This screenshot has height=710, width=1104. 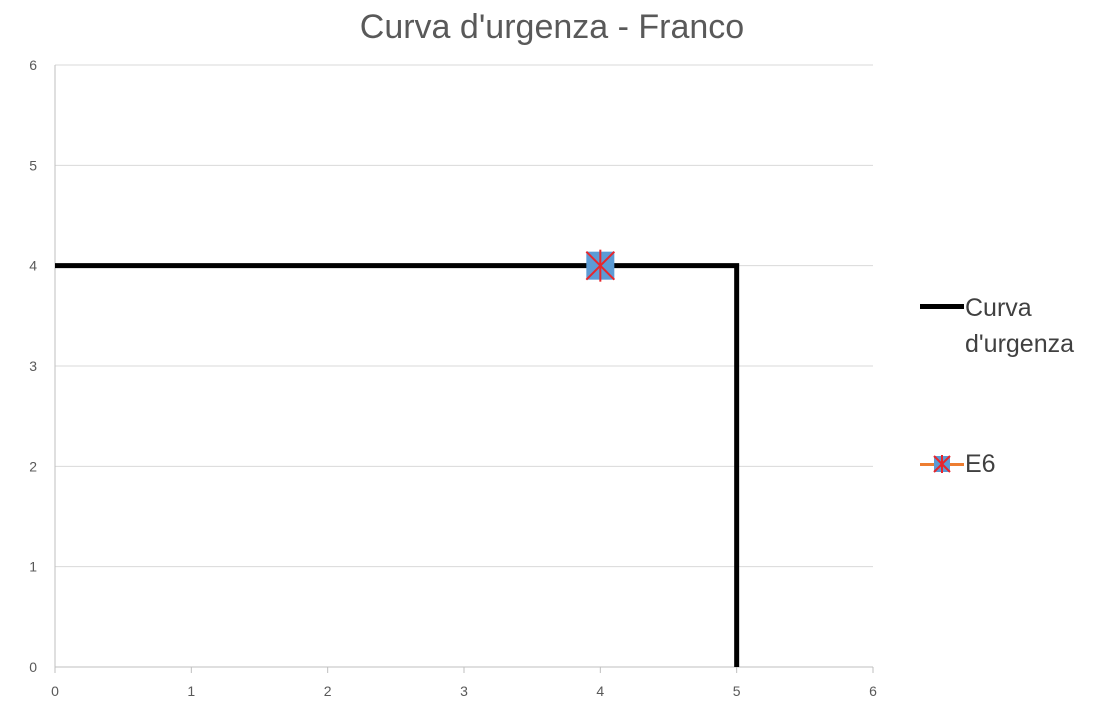 What do you see at coordinates (873, 691) in the screenshot?
I see `x-tick-label: 6` at bounding box center [873, 691].